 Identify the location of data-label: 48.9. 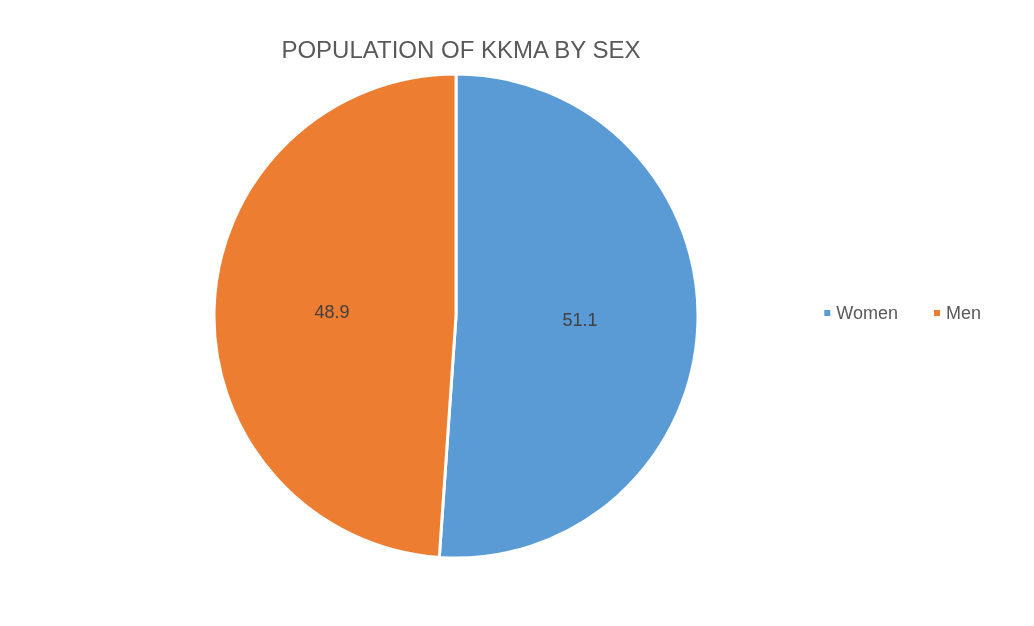
(332, 311).